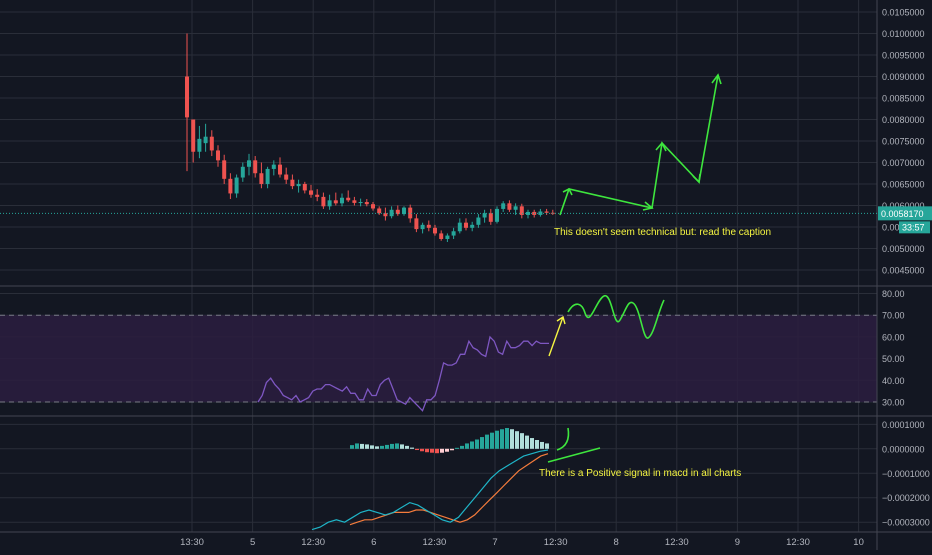 Image resolution: width=932 pixels, height=555 pixels. I want to click on y-tick-label: 0.0085000, so click(903, 99).